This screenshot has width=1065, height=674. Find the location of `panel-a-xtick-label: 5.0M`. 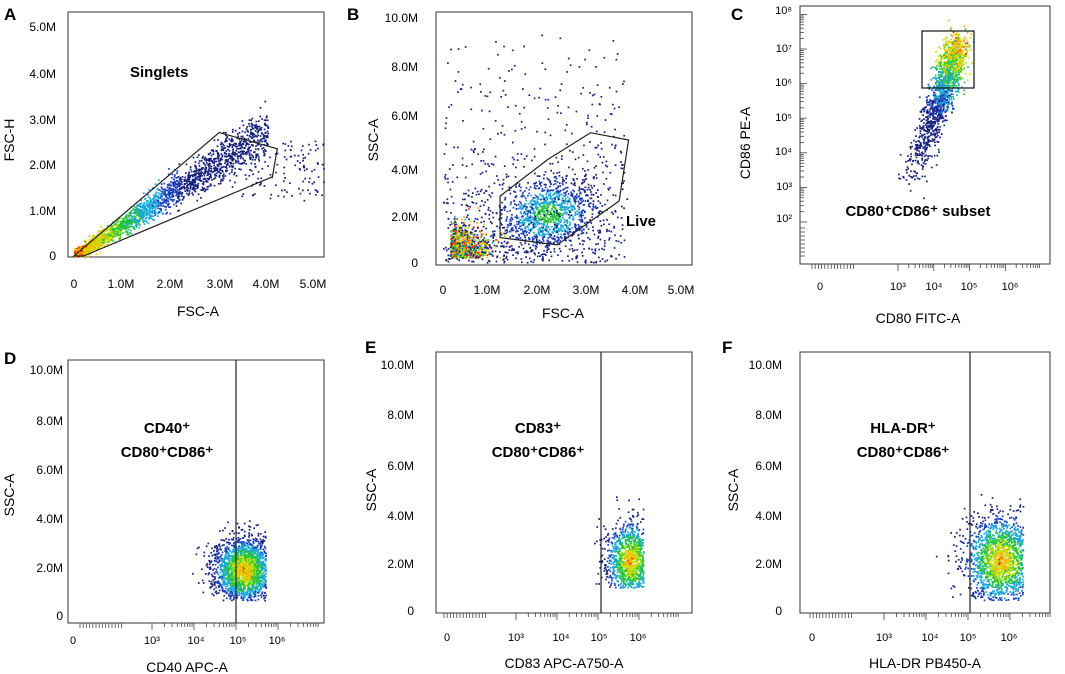

panel-a-xtick-label: 5.0M is located at coordinates (313, 284).